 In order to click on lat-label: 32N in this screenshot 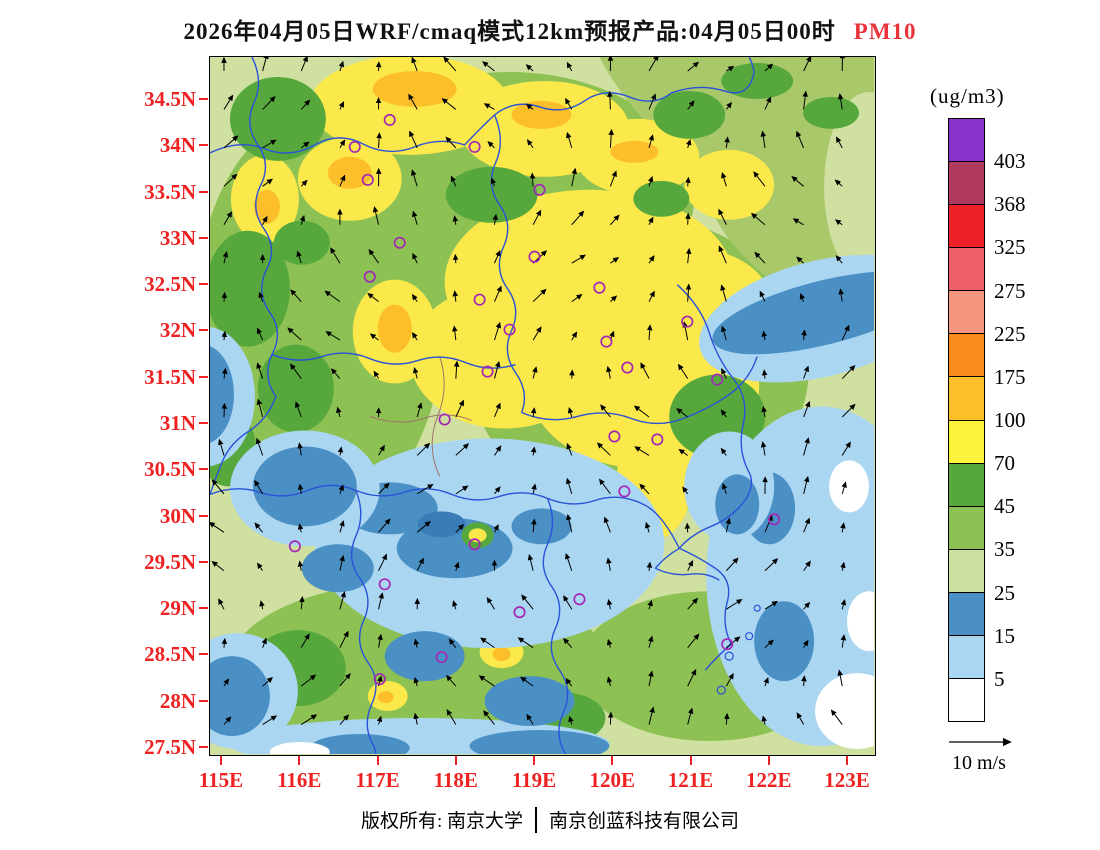, I will do `click(184, 330)`.